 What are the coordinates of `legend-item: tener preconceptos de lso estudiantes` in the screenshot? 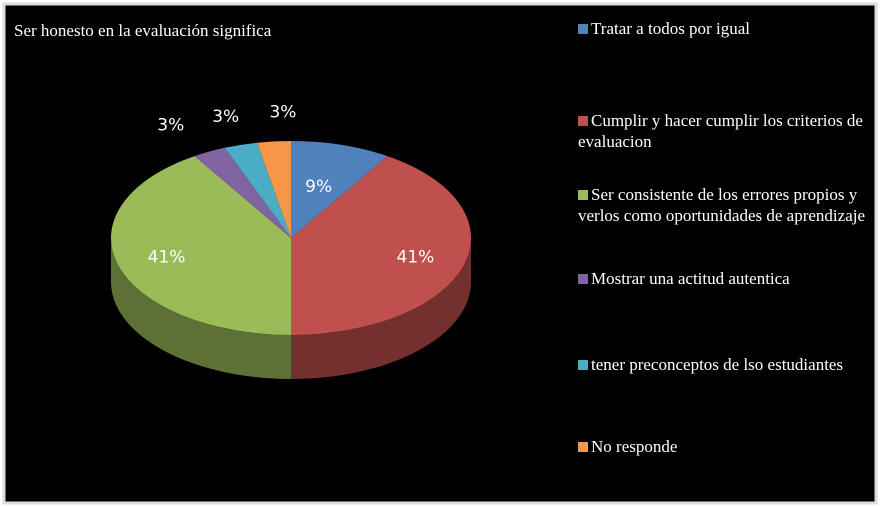 It's located at (728, 364).